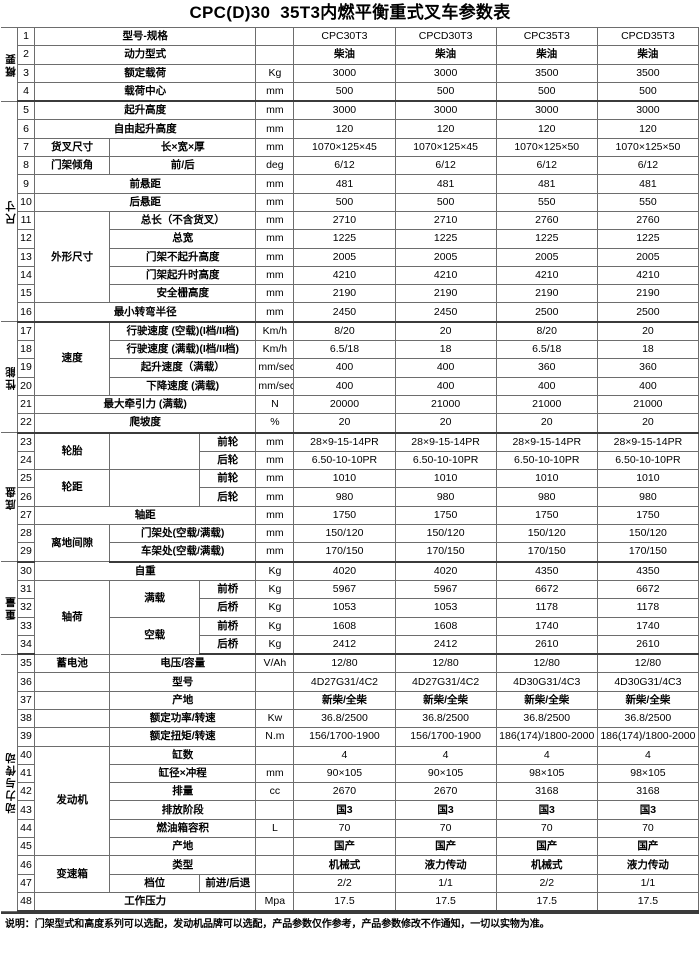  What do you see at coordinates (445, 497) in the screenshot?
I see `value-cell-CPCD30T3: 980` at bounding box center [445, 497].